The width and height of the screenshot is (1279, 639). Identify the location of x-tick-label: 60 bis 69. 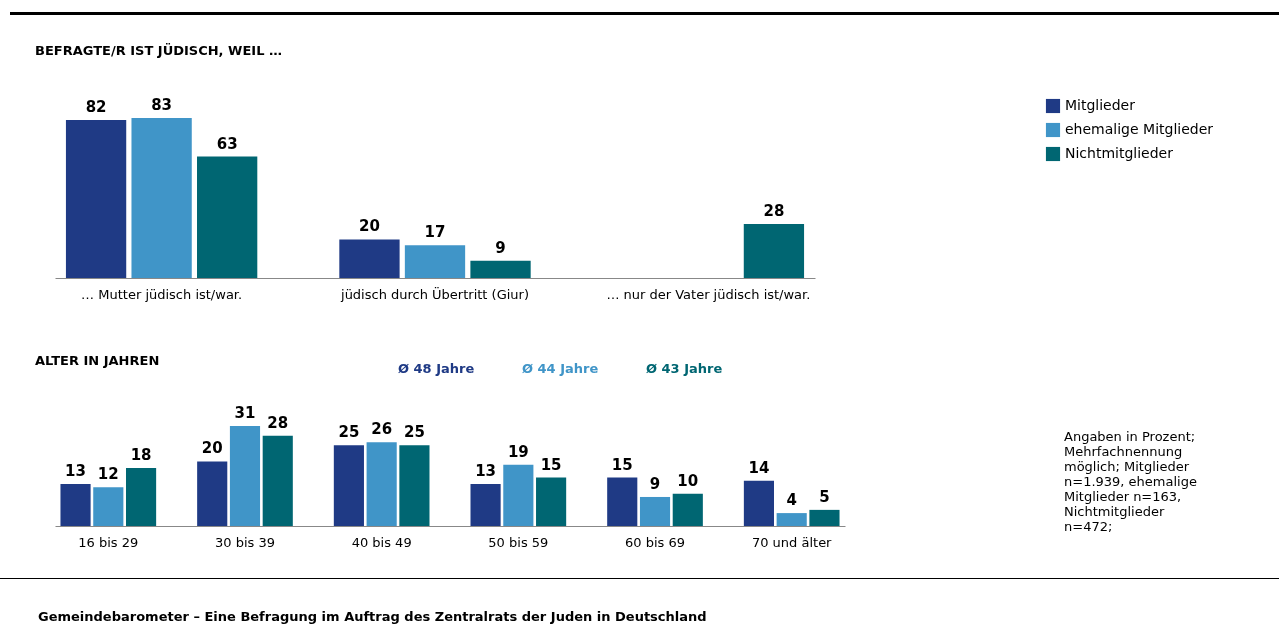
(655, 542).